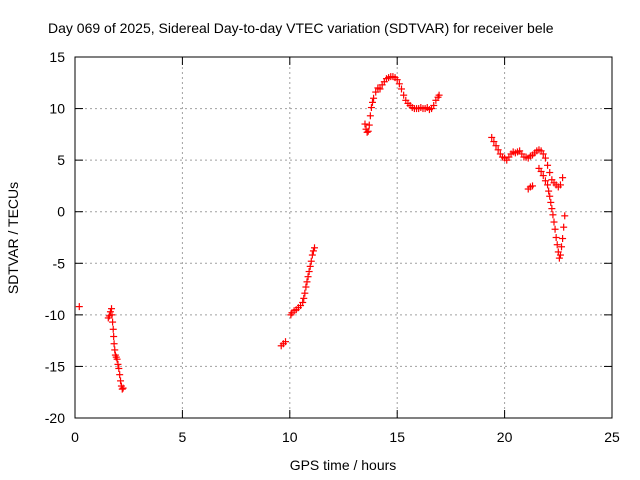  I want to click on x-tick-label: 5, so click(183, 437).